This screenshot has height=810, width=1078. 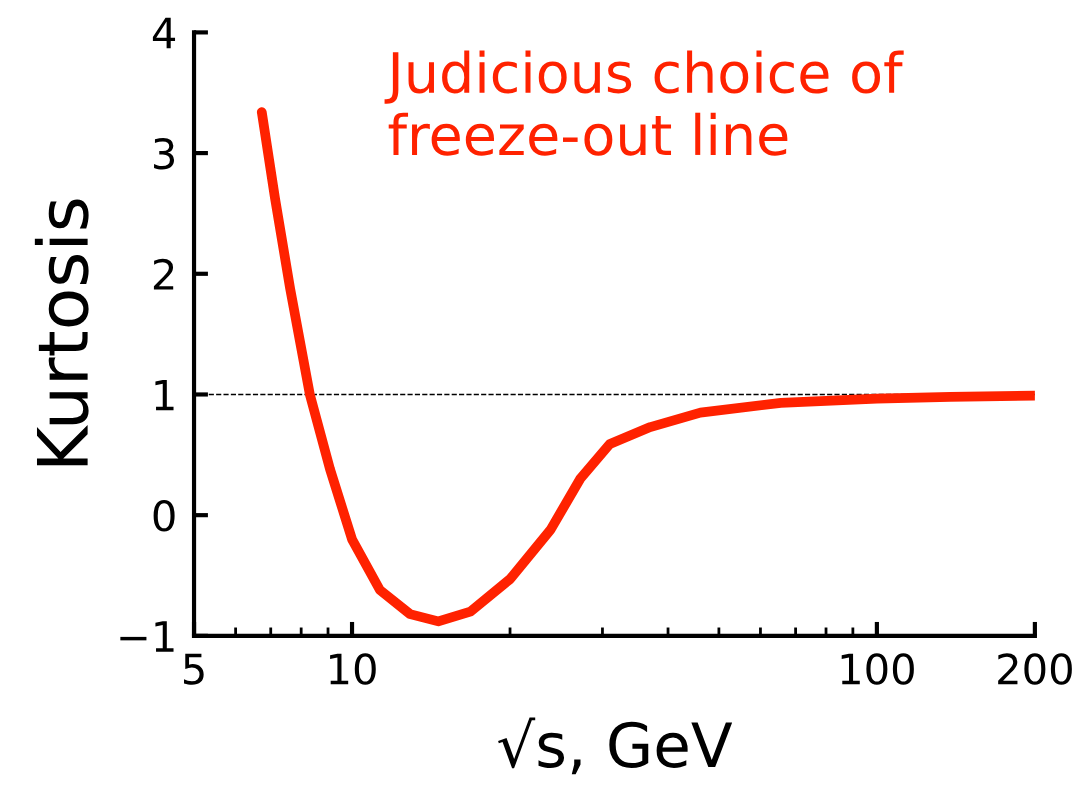 I want to click on x-tick-label: 10, so click(x=353, y=669).